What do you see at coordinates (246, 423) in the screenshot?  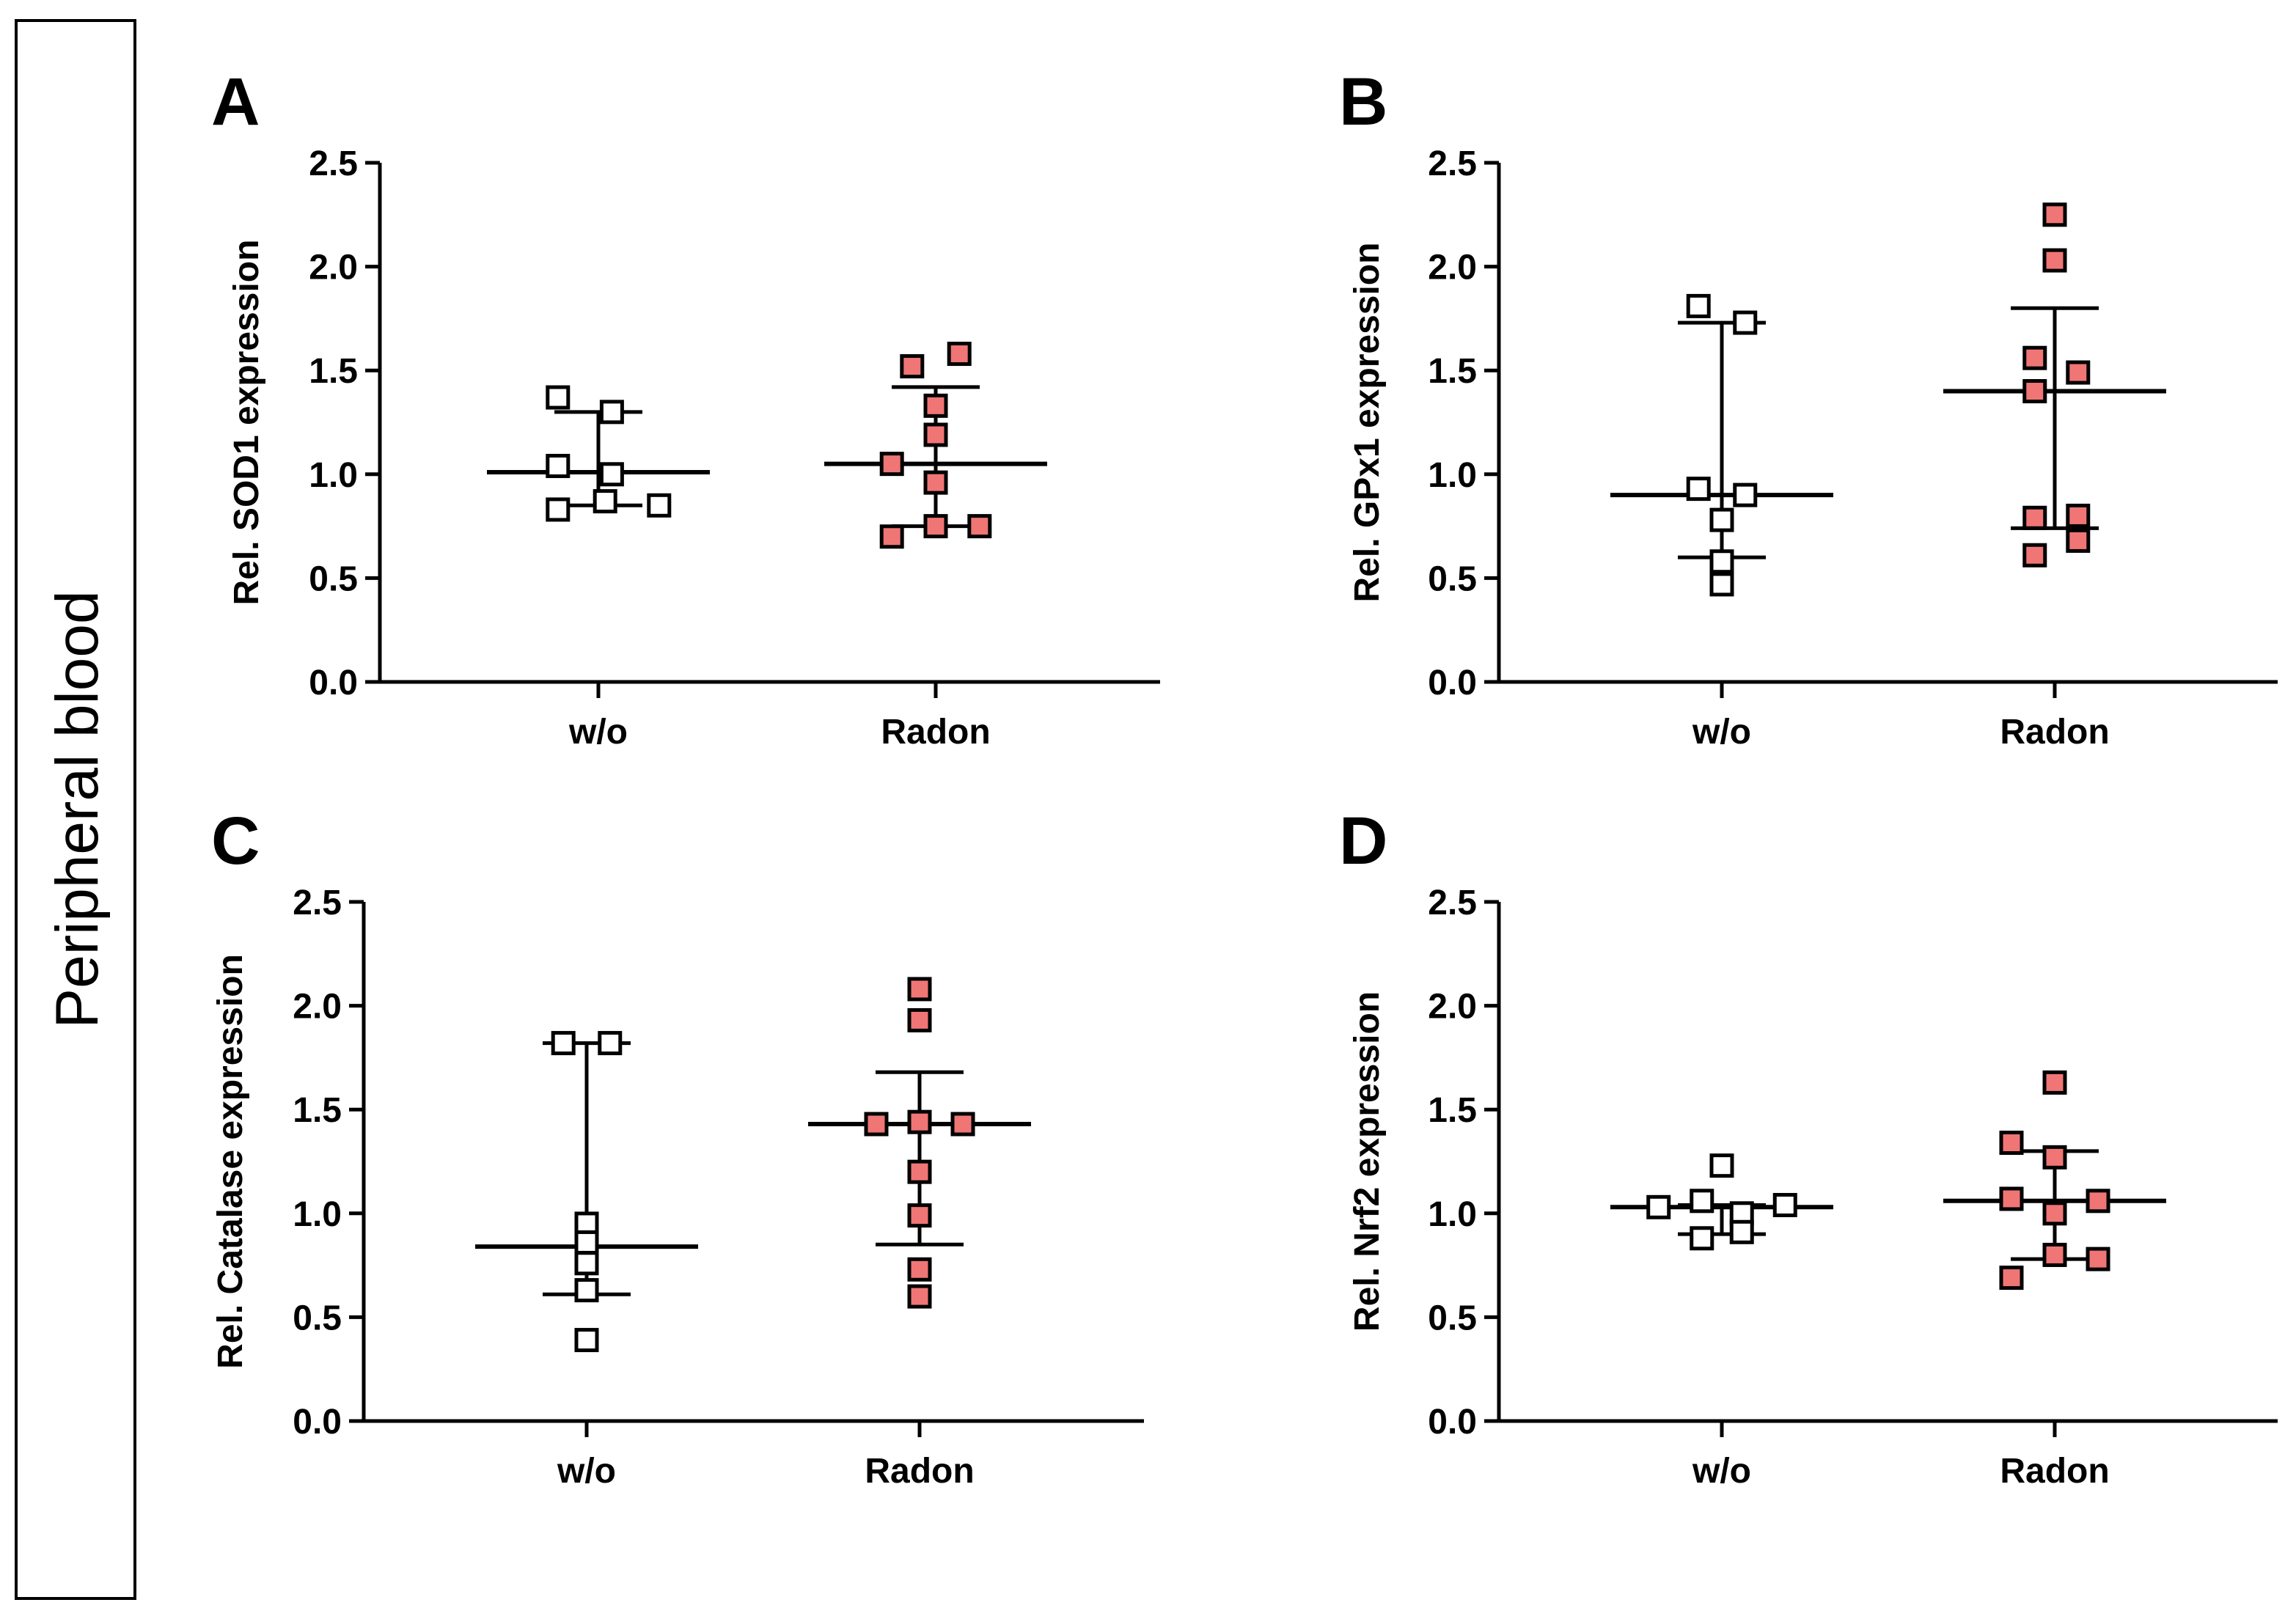 I see `y-axis-title: Rel. SOD1 expression` at bounding box center [246, 423].